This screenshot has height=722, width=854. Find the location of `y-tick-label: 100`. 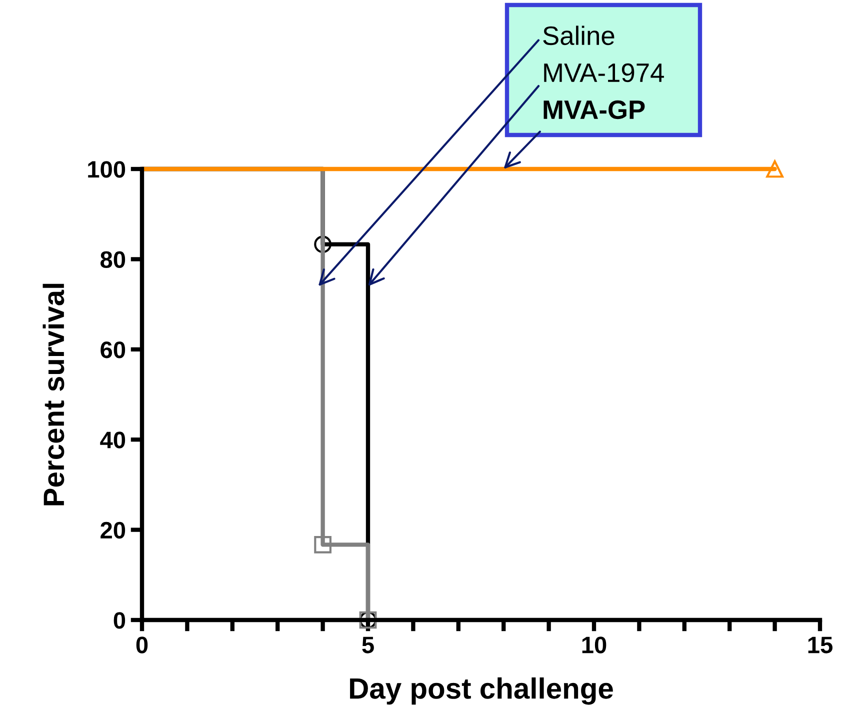

y-tick-label: 100 is located at coordinates (107, 169).